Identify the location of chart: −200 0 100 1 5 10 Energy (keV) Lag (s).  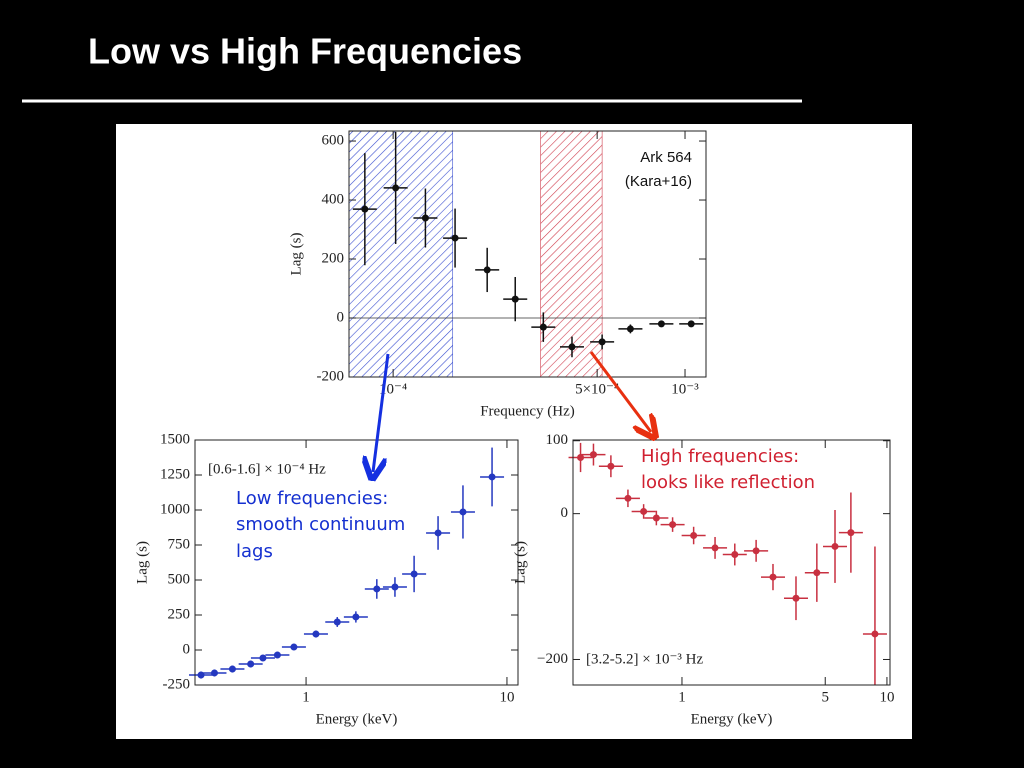
(703, 579).